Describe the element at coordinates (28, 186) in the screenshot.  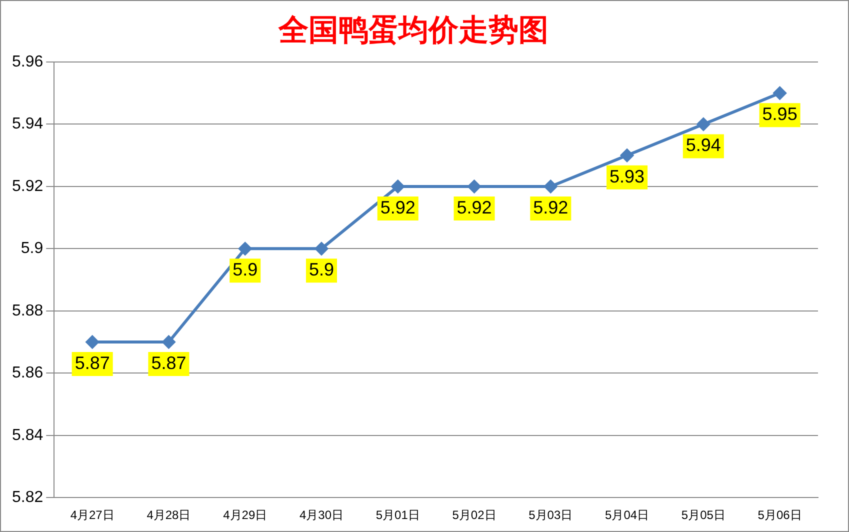
I see `y-tick-label: 5.92` at that location.